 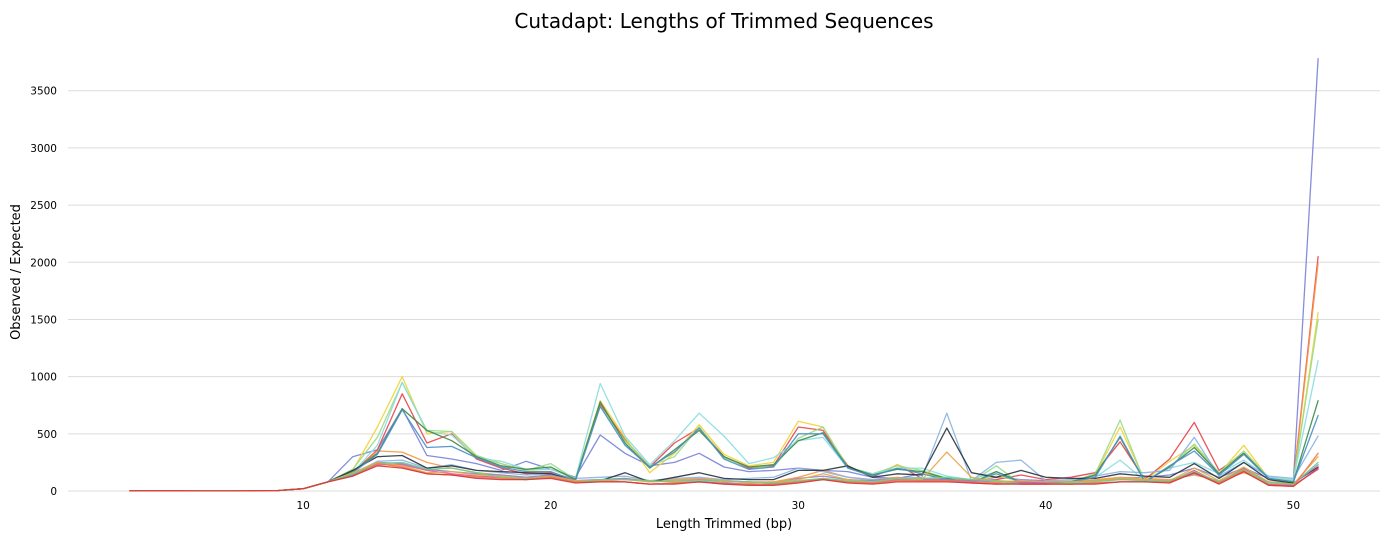 I want to click on y-tick-label: 3500, so click(x=43, y=92).